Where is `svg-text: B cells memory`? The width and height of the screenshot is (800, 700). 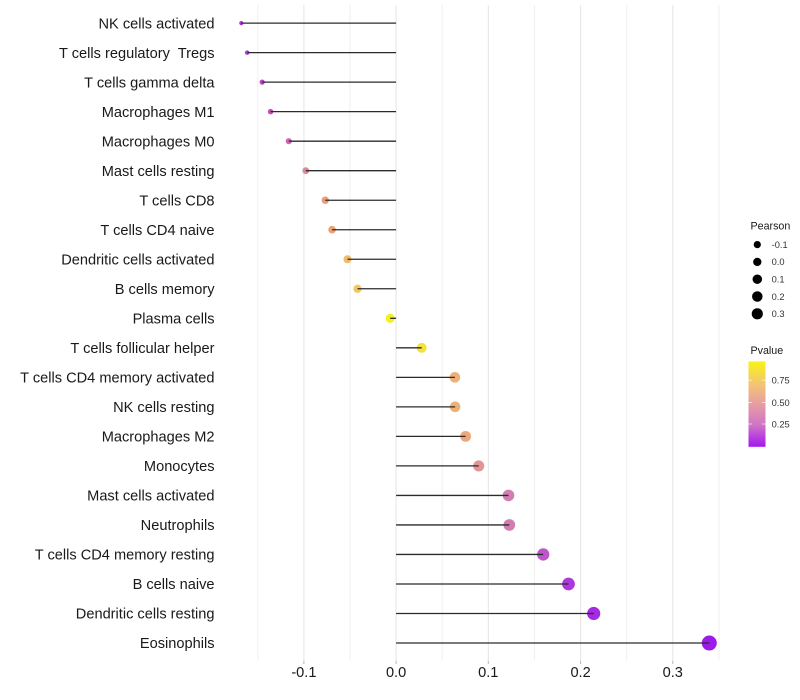
svg-text: B cells memory is located at coordinates (165, 290).